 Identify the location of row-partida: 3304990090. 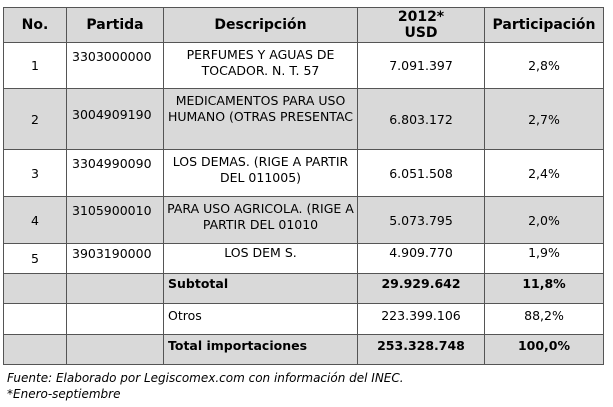
(115, 173).